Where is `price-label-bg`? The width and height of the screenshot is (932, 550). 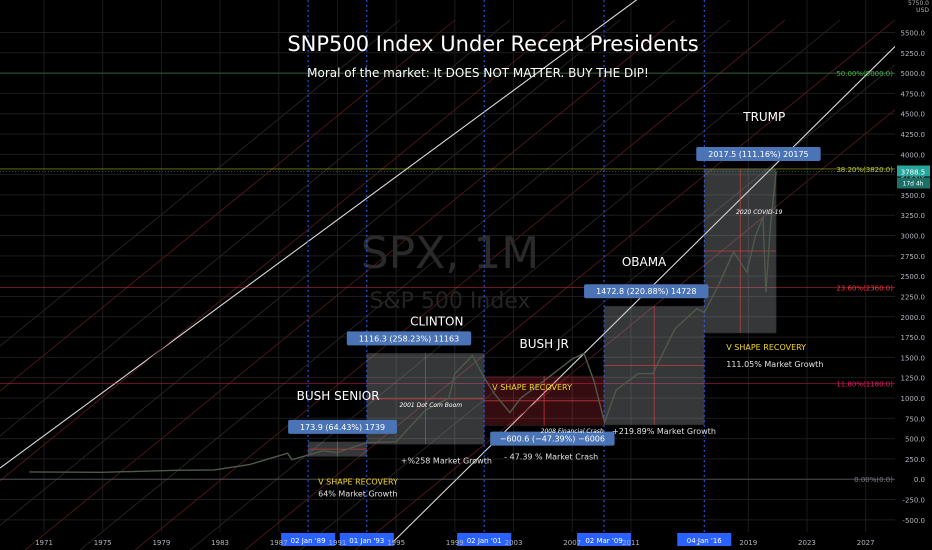
price-label-bg is located at coordinates (913, 171).